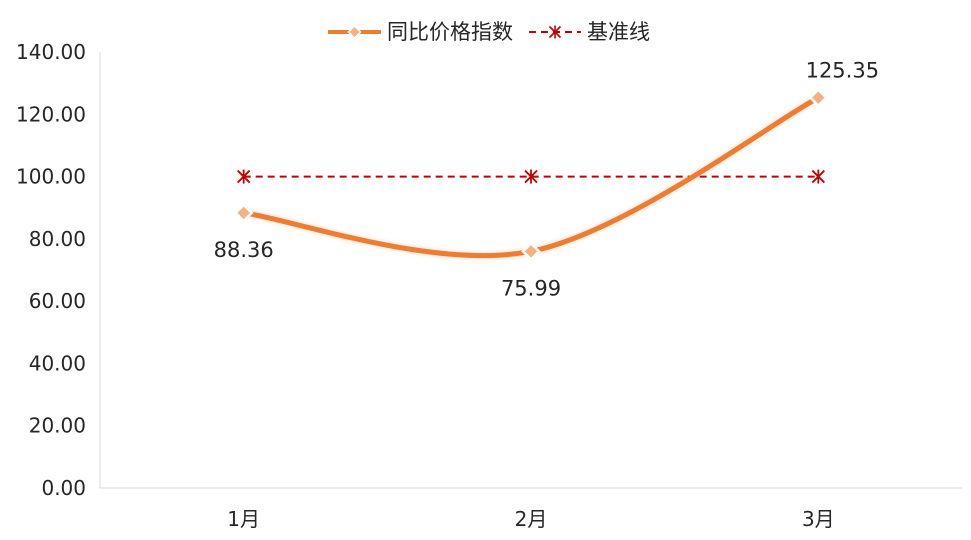 The height and width of the screenshot is (540, 971). Describe the element at coordinates (57, 239) in the screenshot. I see `y-tick-label: 80.00` at that location.